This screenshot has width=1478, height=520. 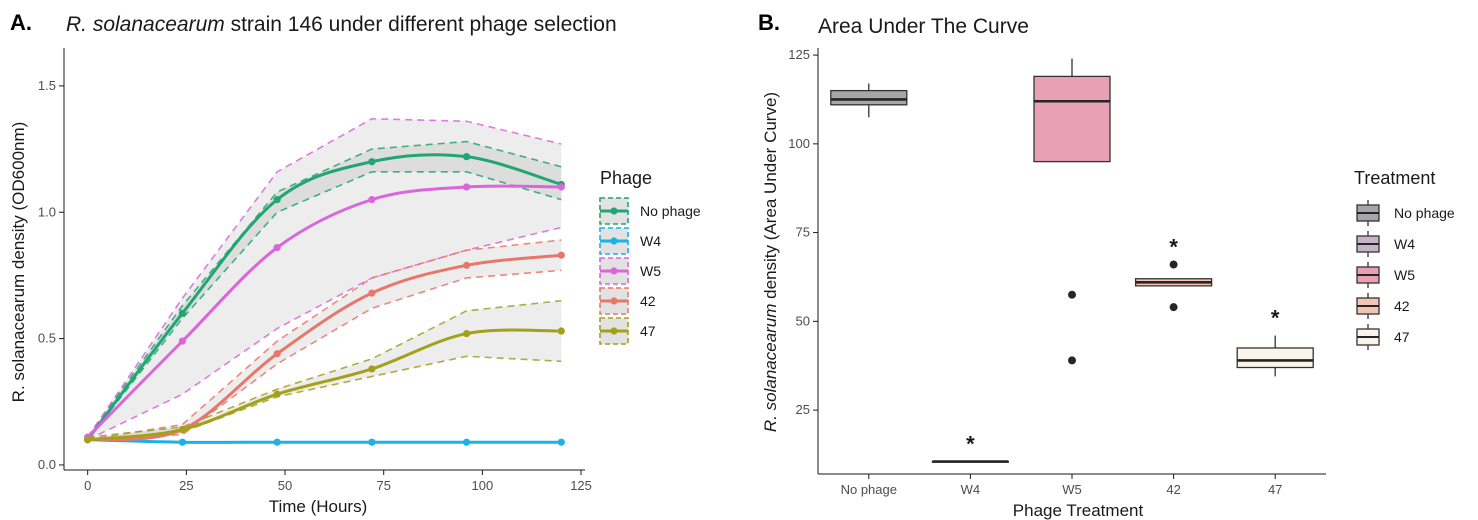 What do you see at coordinates (1275, 489) in the screenshot?
I see `x-tick-label-47: 47` at bounding box center [1275, 489].